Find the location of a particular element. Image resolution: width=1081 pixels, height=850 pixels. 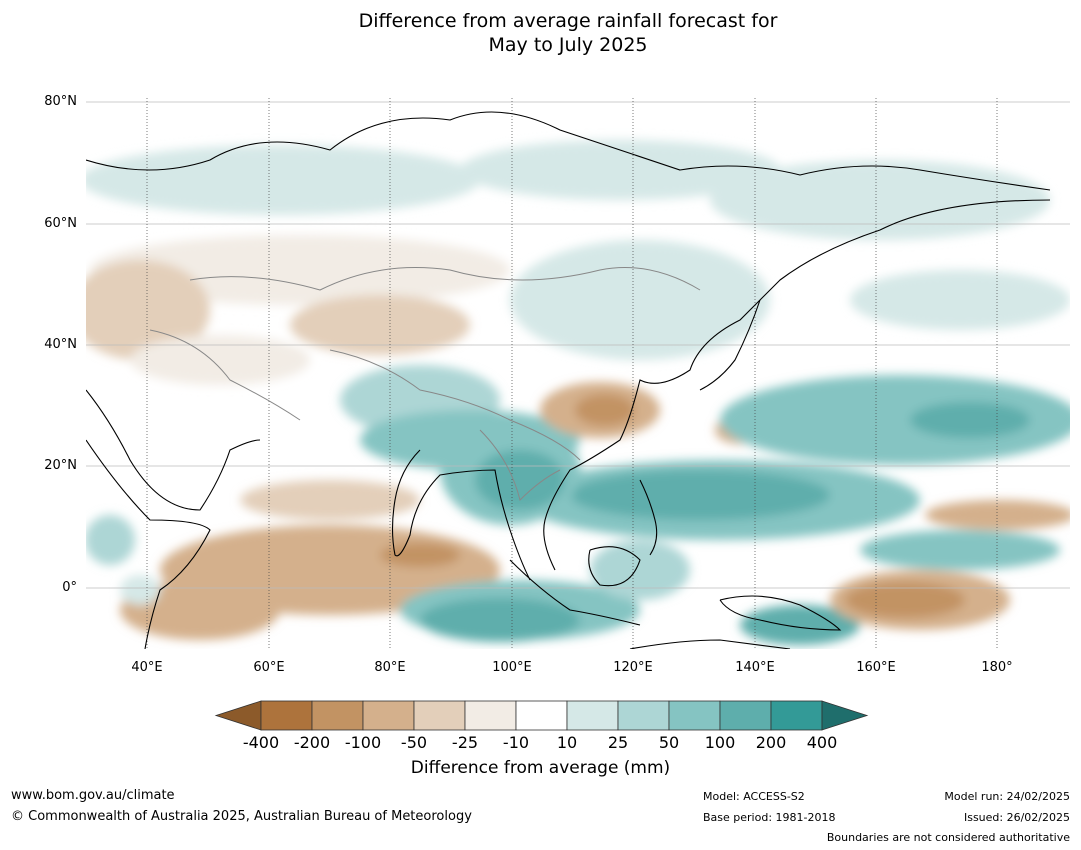

anomaly-middle-east-dry is located at coordinates (220, 360).